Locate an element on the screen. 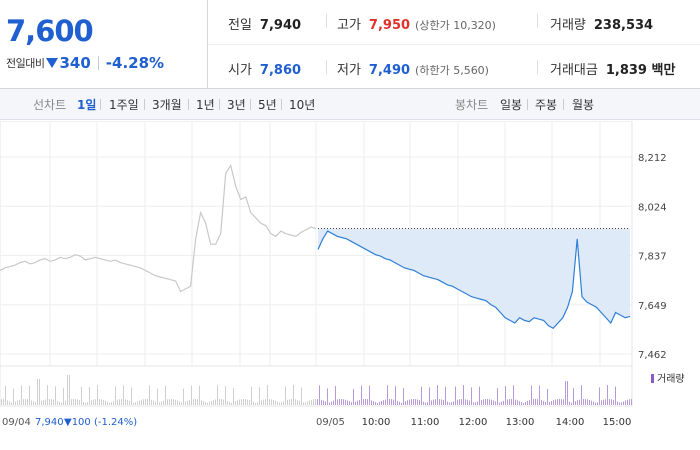 The width and height of the screenshot is (700, 450). volume-stat: 거래량 238,534 is located at coordinates (601, 23).